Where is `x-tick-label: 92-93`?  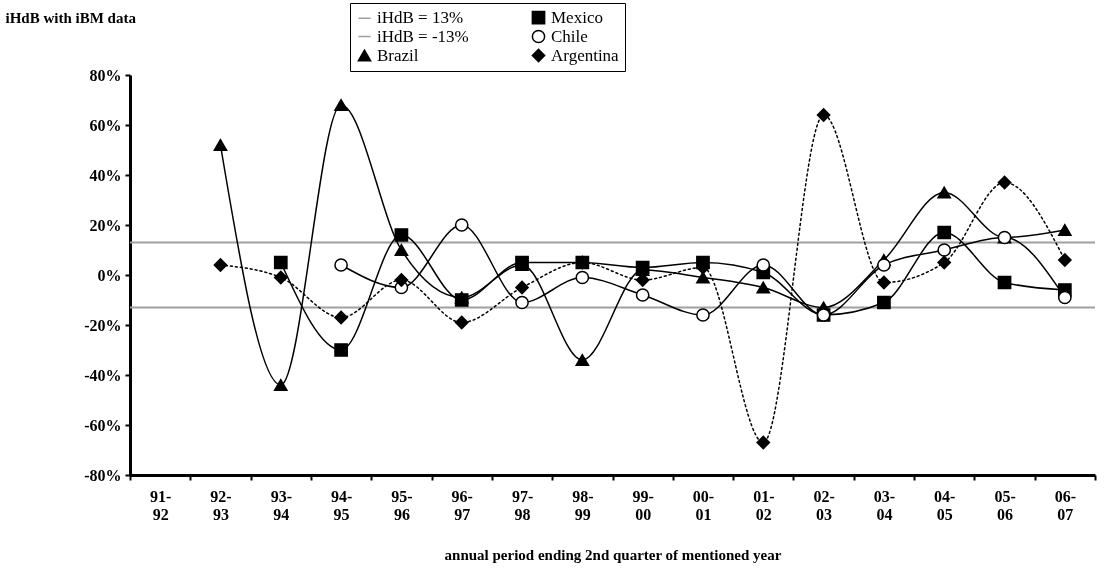 x-tick-label: 92-93 is located at coordinates (221, 505).